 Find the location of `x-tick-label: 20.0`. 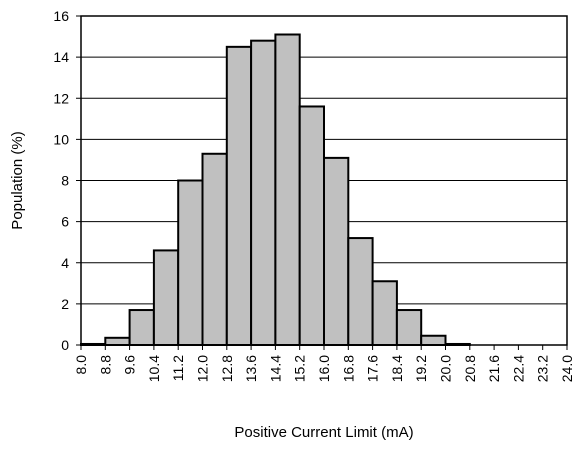

x-tick-label: 20.0 is located at coordinates (446, 368).